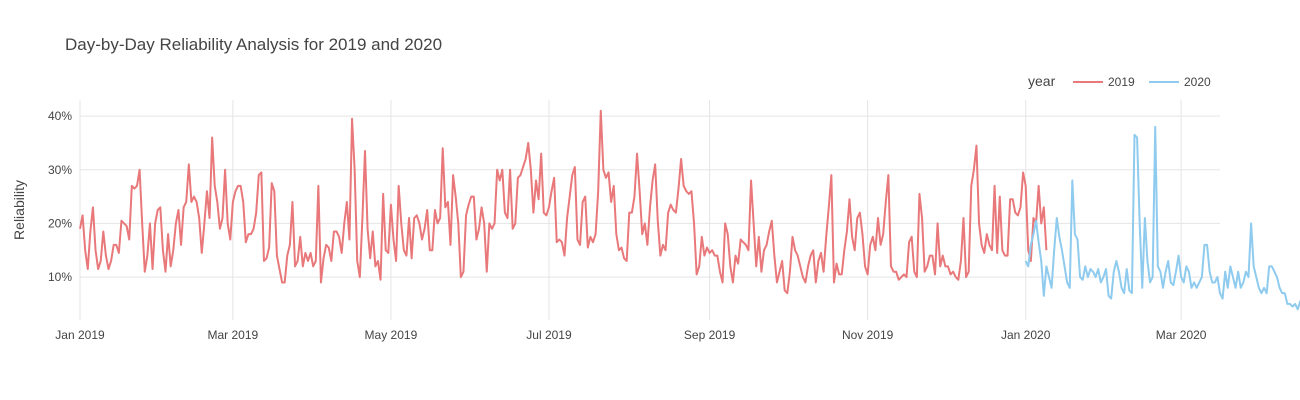 This screenshot has height=400, width=1300. Describe the element at coordinates (233, 335) in the screenshot. I see `x-tick-label: Mar 2019` at that location.